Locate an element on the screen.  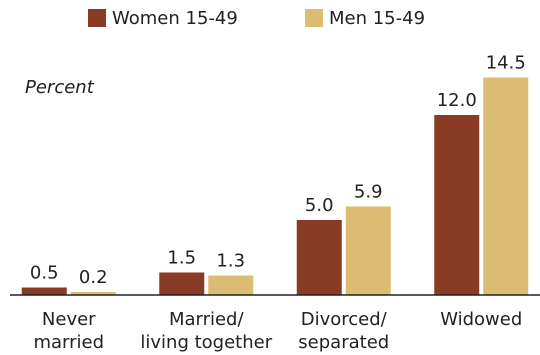
legend-label: Men 15-49 is located at coordinates (377, 18).